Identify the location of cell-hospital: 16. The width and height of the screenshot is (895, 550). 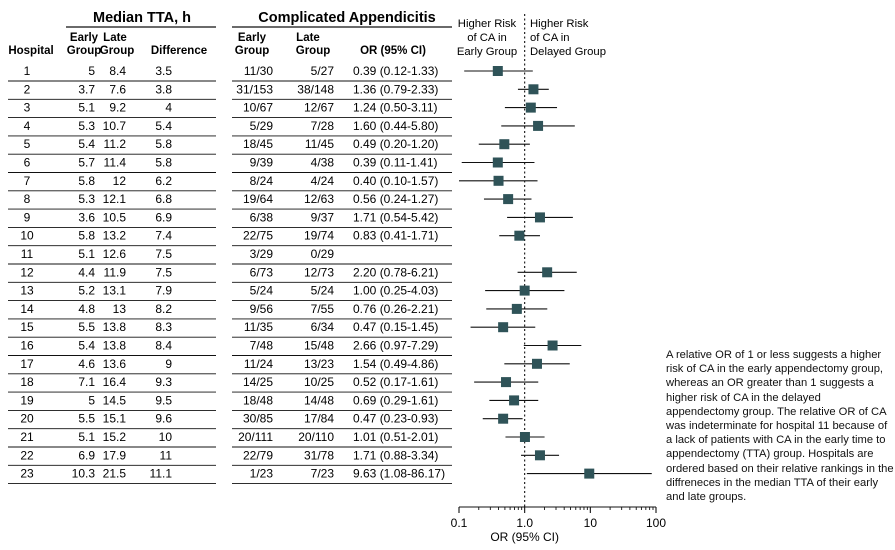
(27, 346).